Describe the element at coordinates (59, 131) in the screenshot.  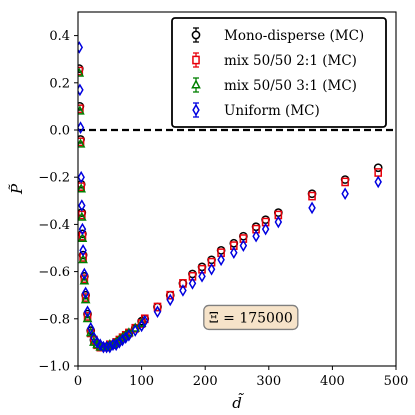
I see `y-tick-label: 0.0` at that location.